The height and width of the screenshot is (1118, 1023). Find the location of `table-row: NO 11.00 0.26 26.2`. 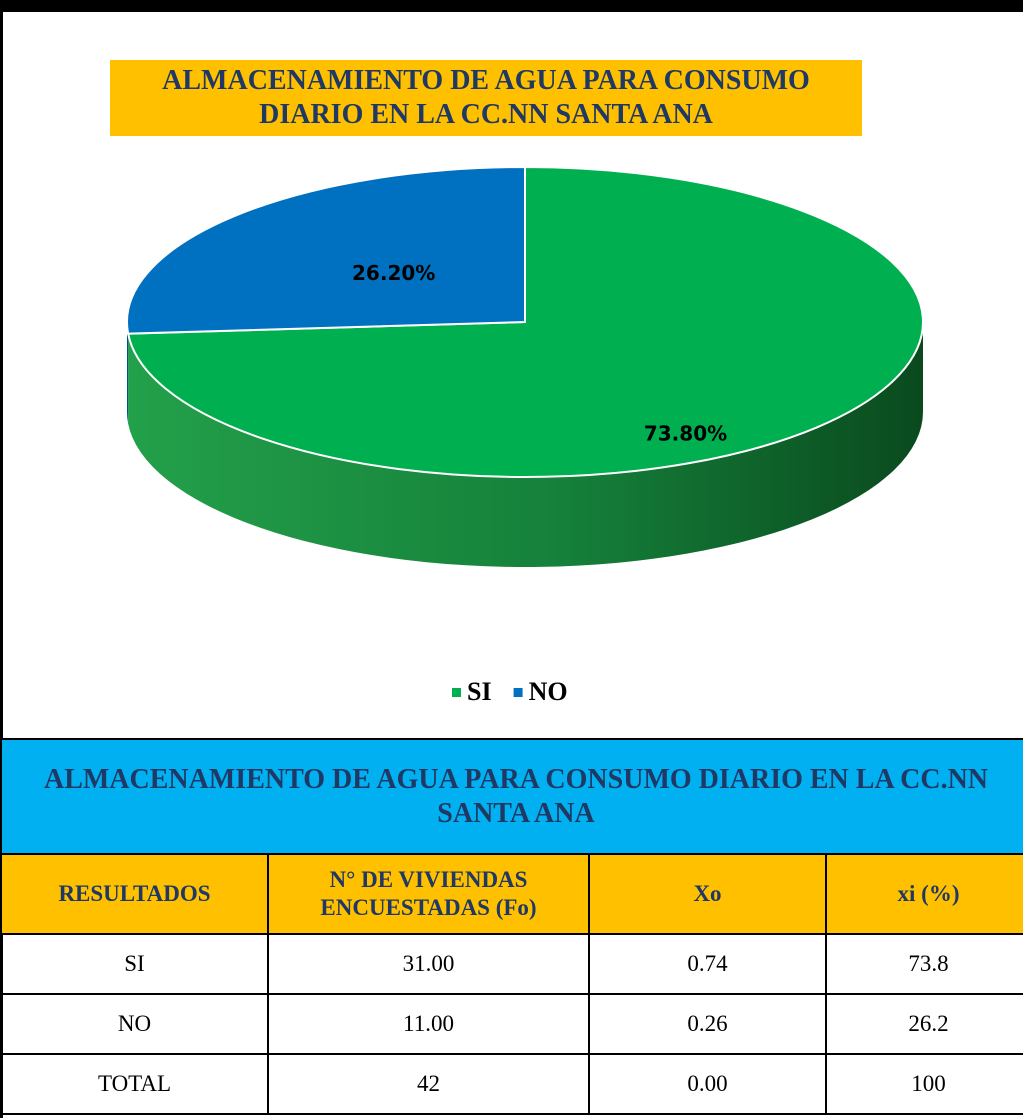

table-row: NO 11.00 0.26 26.2 is located at coordinates (511, 1024).